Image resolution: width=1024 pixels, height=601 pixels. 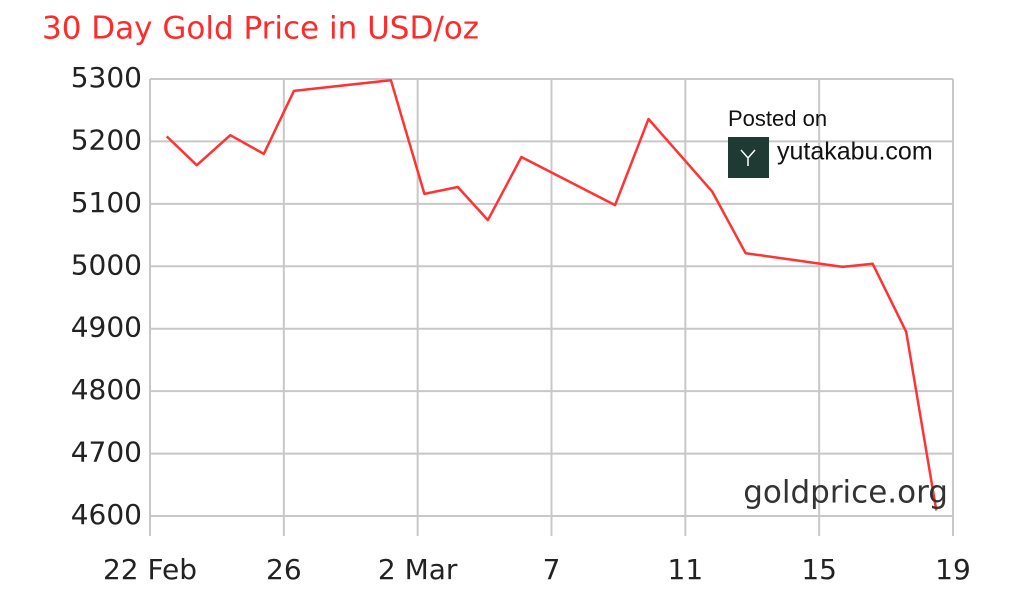 What do you see at coordinates (953, 569) in the screenshot?
I see `x-tick-label: 19` at bounding box center [953, 569].